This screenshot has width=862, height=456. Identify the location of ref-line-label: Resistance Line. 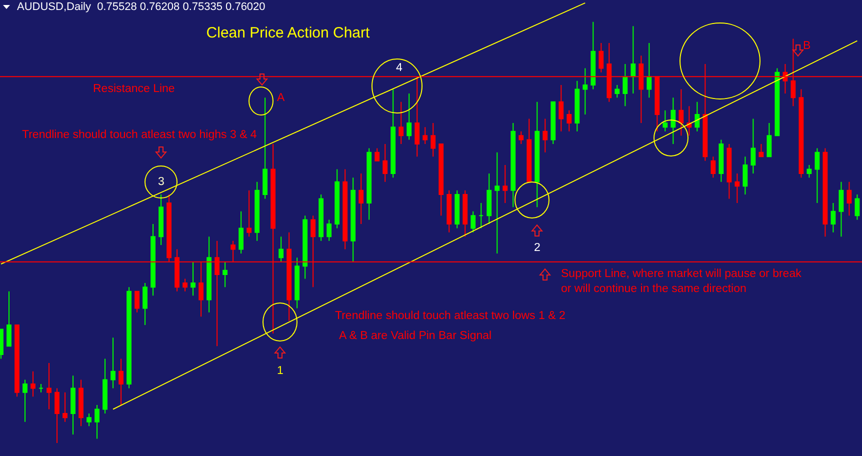
(134, 89).